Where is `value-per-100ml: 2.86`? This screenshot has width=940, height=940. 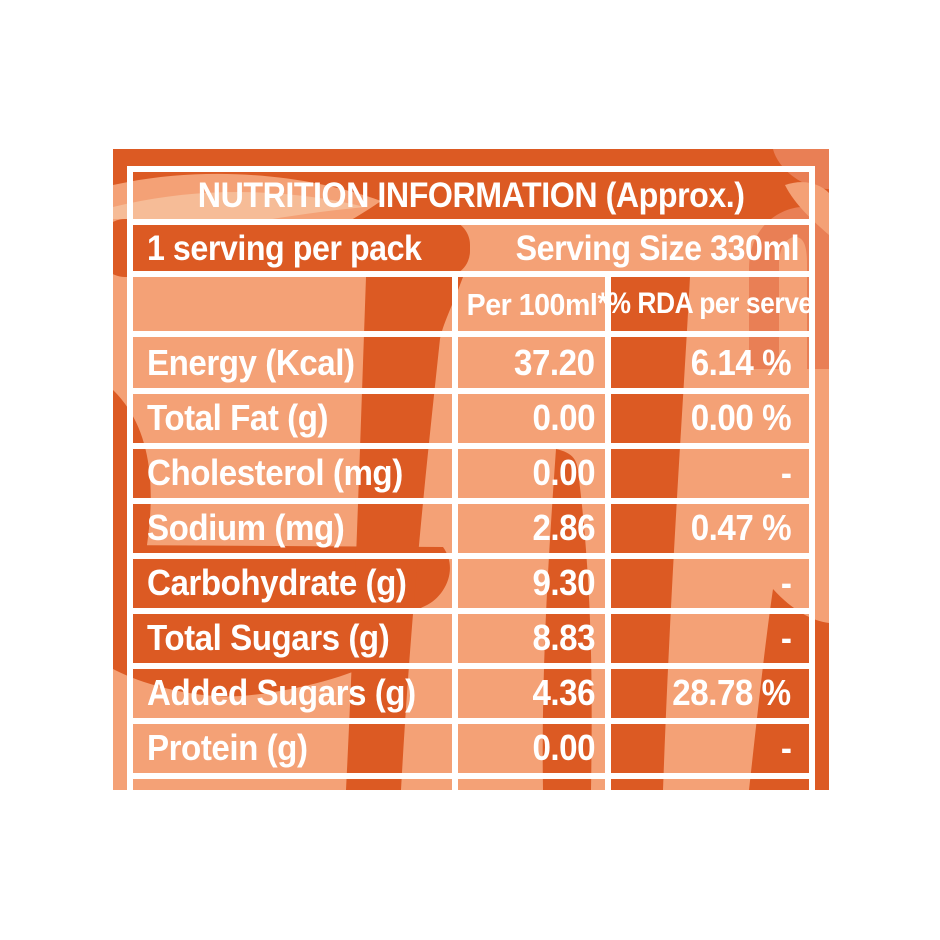
value-per-100ml: 2.86 is located at coordinates (563, 527).